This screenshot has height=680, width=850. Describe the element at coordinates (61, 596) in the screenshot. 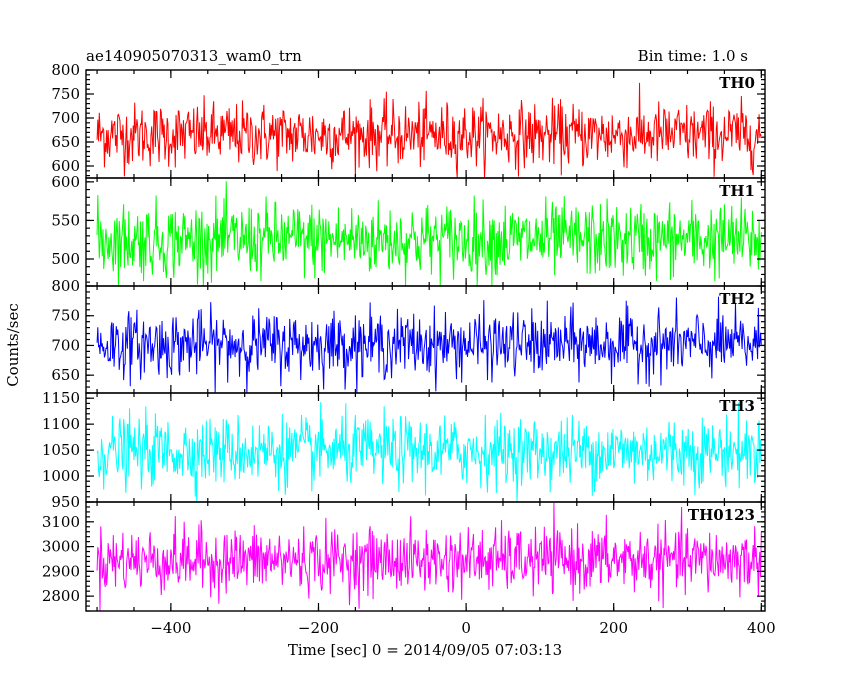

I see `y-tick-label: 2800` at that location.